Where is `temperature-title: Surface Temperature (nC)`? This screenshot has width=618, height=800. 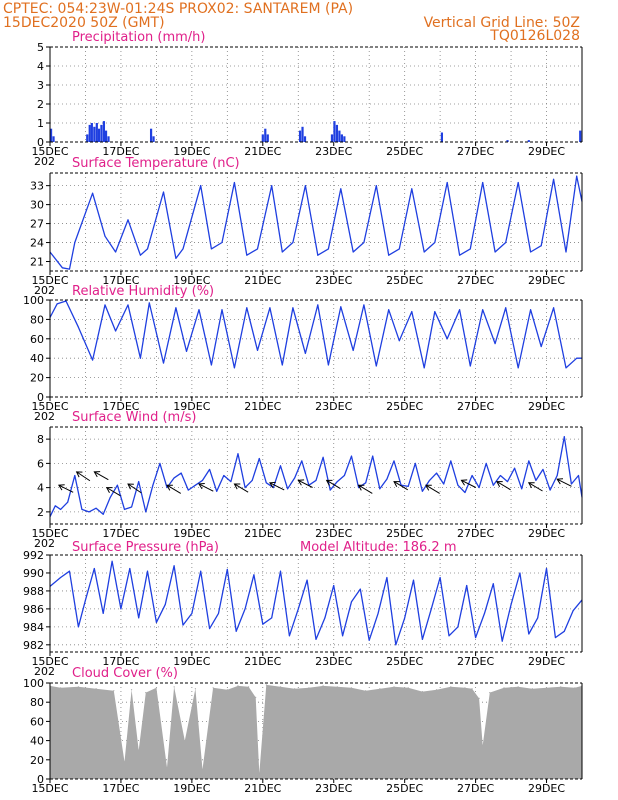
temperature-title: Surface Temperature (nC) is located at coordinates (156, 163).